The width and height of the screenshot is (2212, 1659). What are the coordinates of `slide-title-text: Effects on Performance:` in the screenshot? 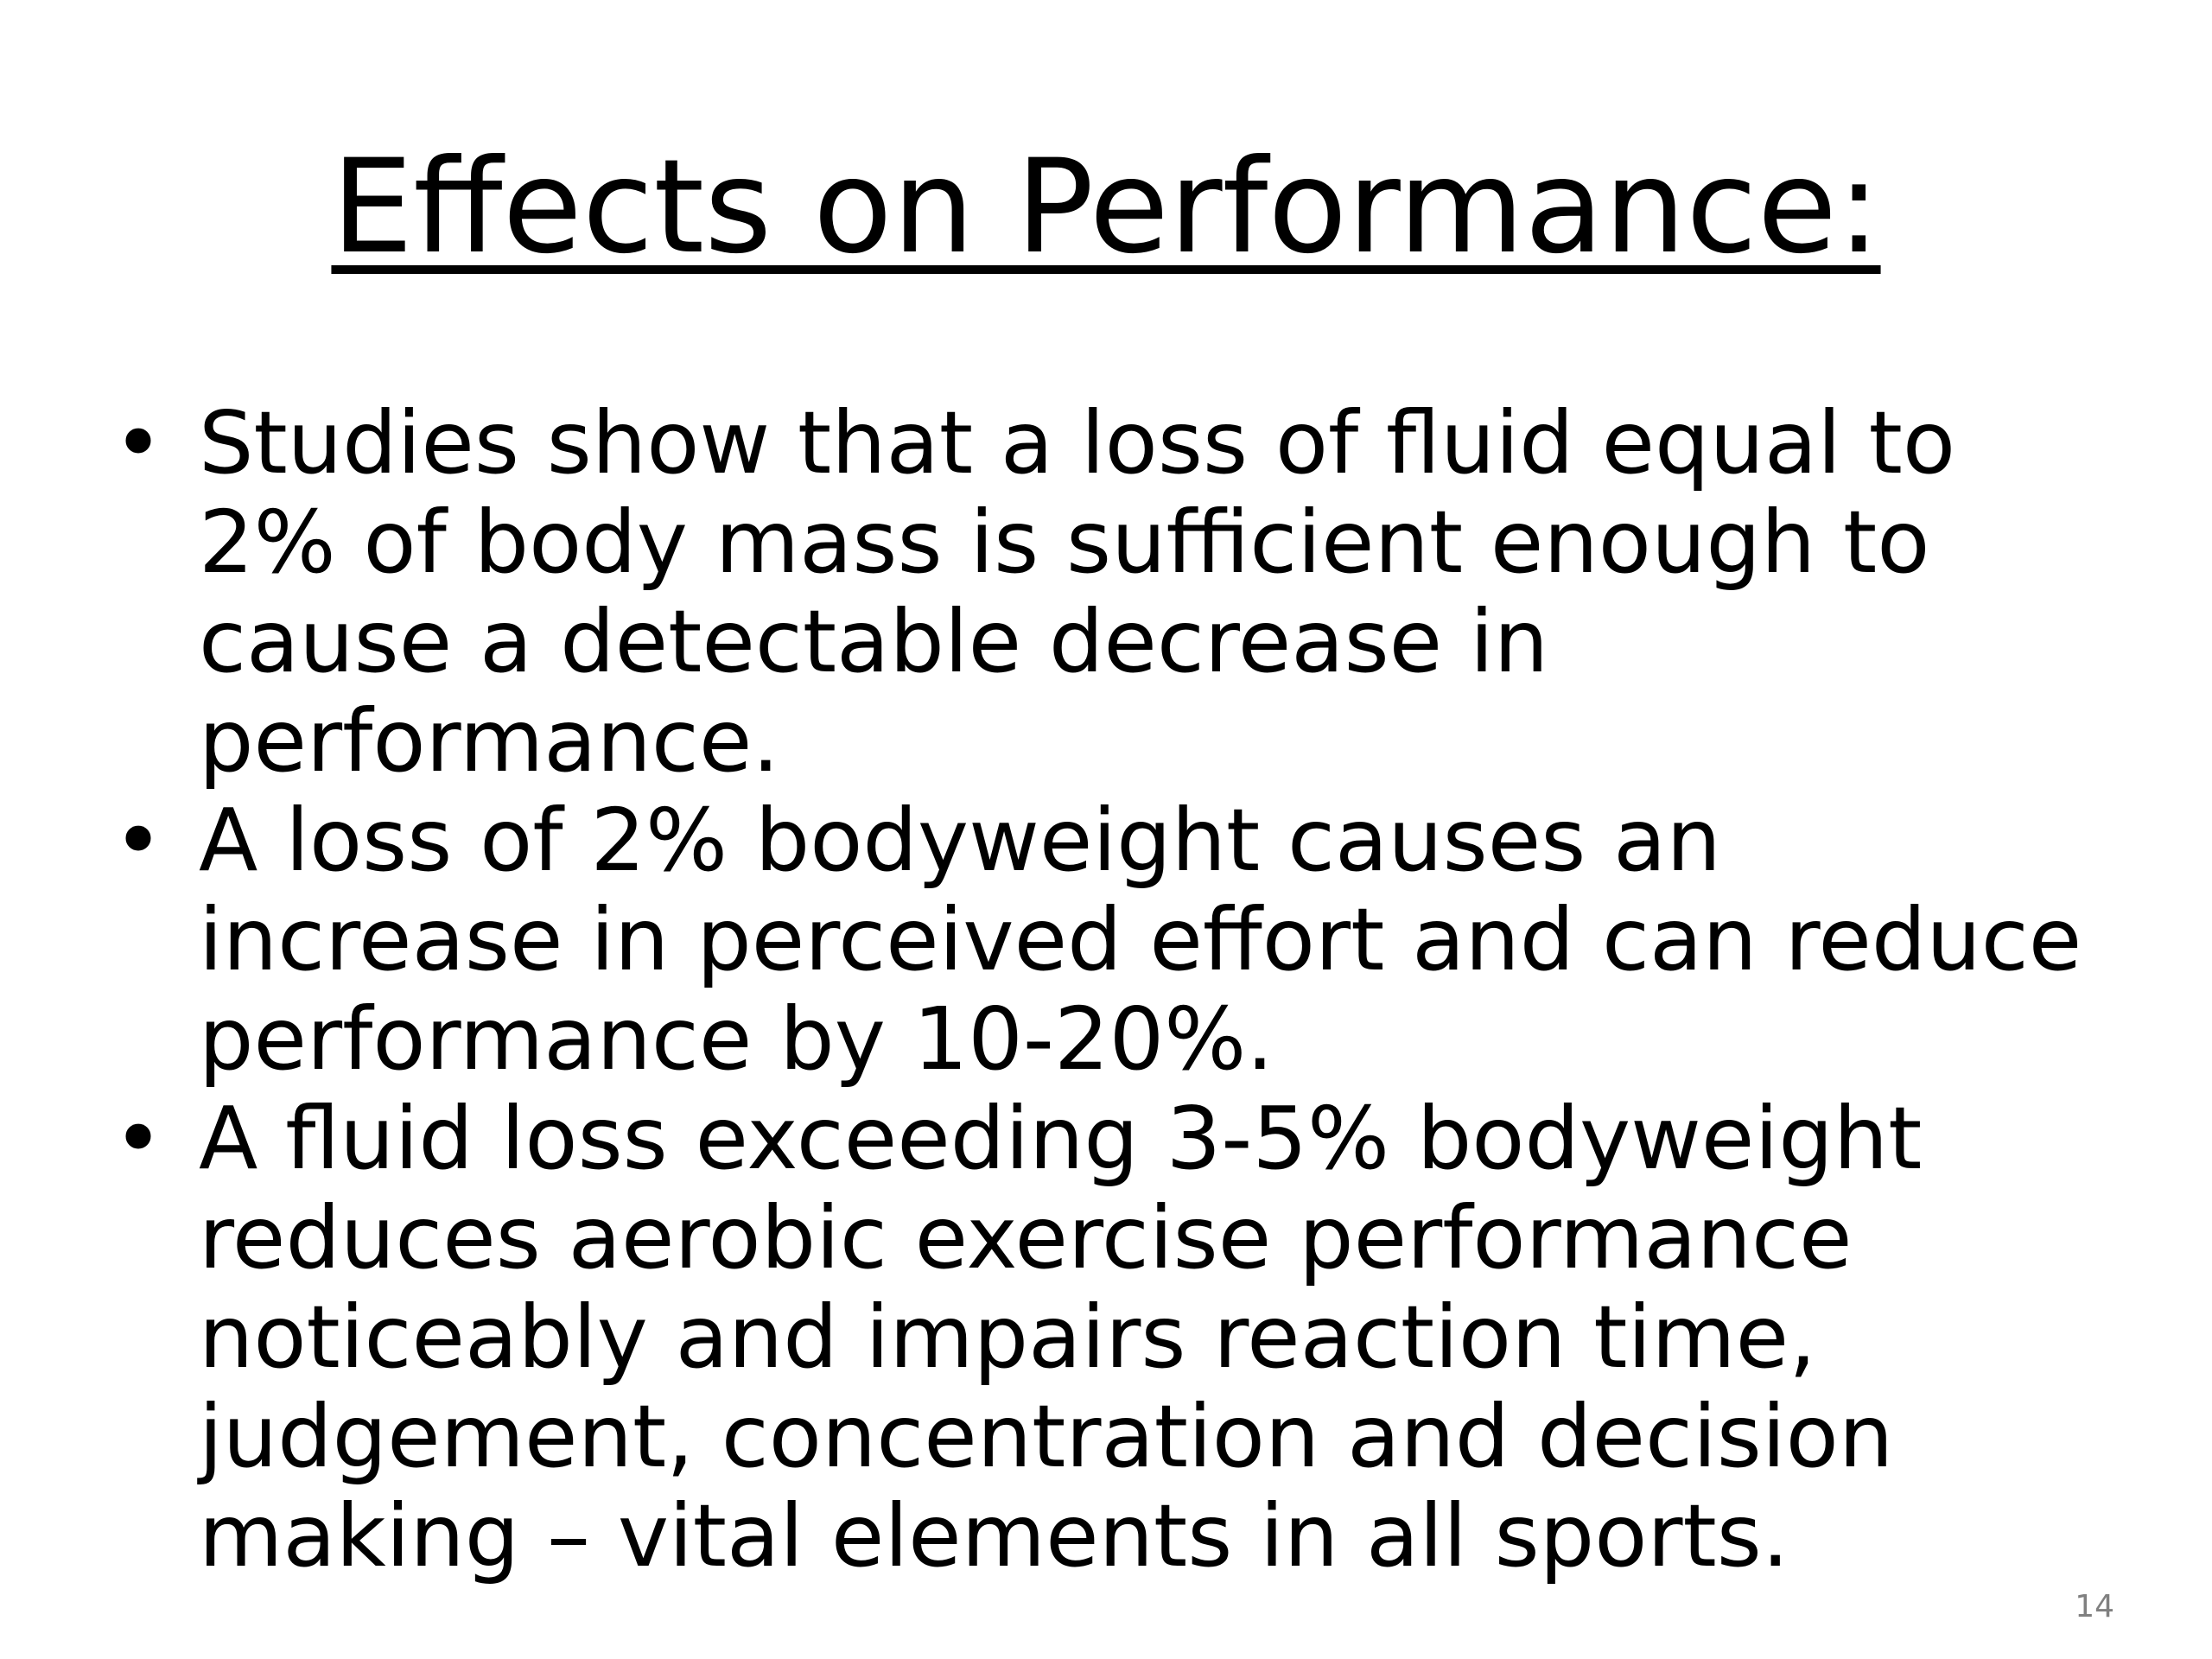 It's located at (1106, 207).